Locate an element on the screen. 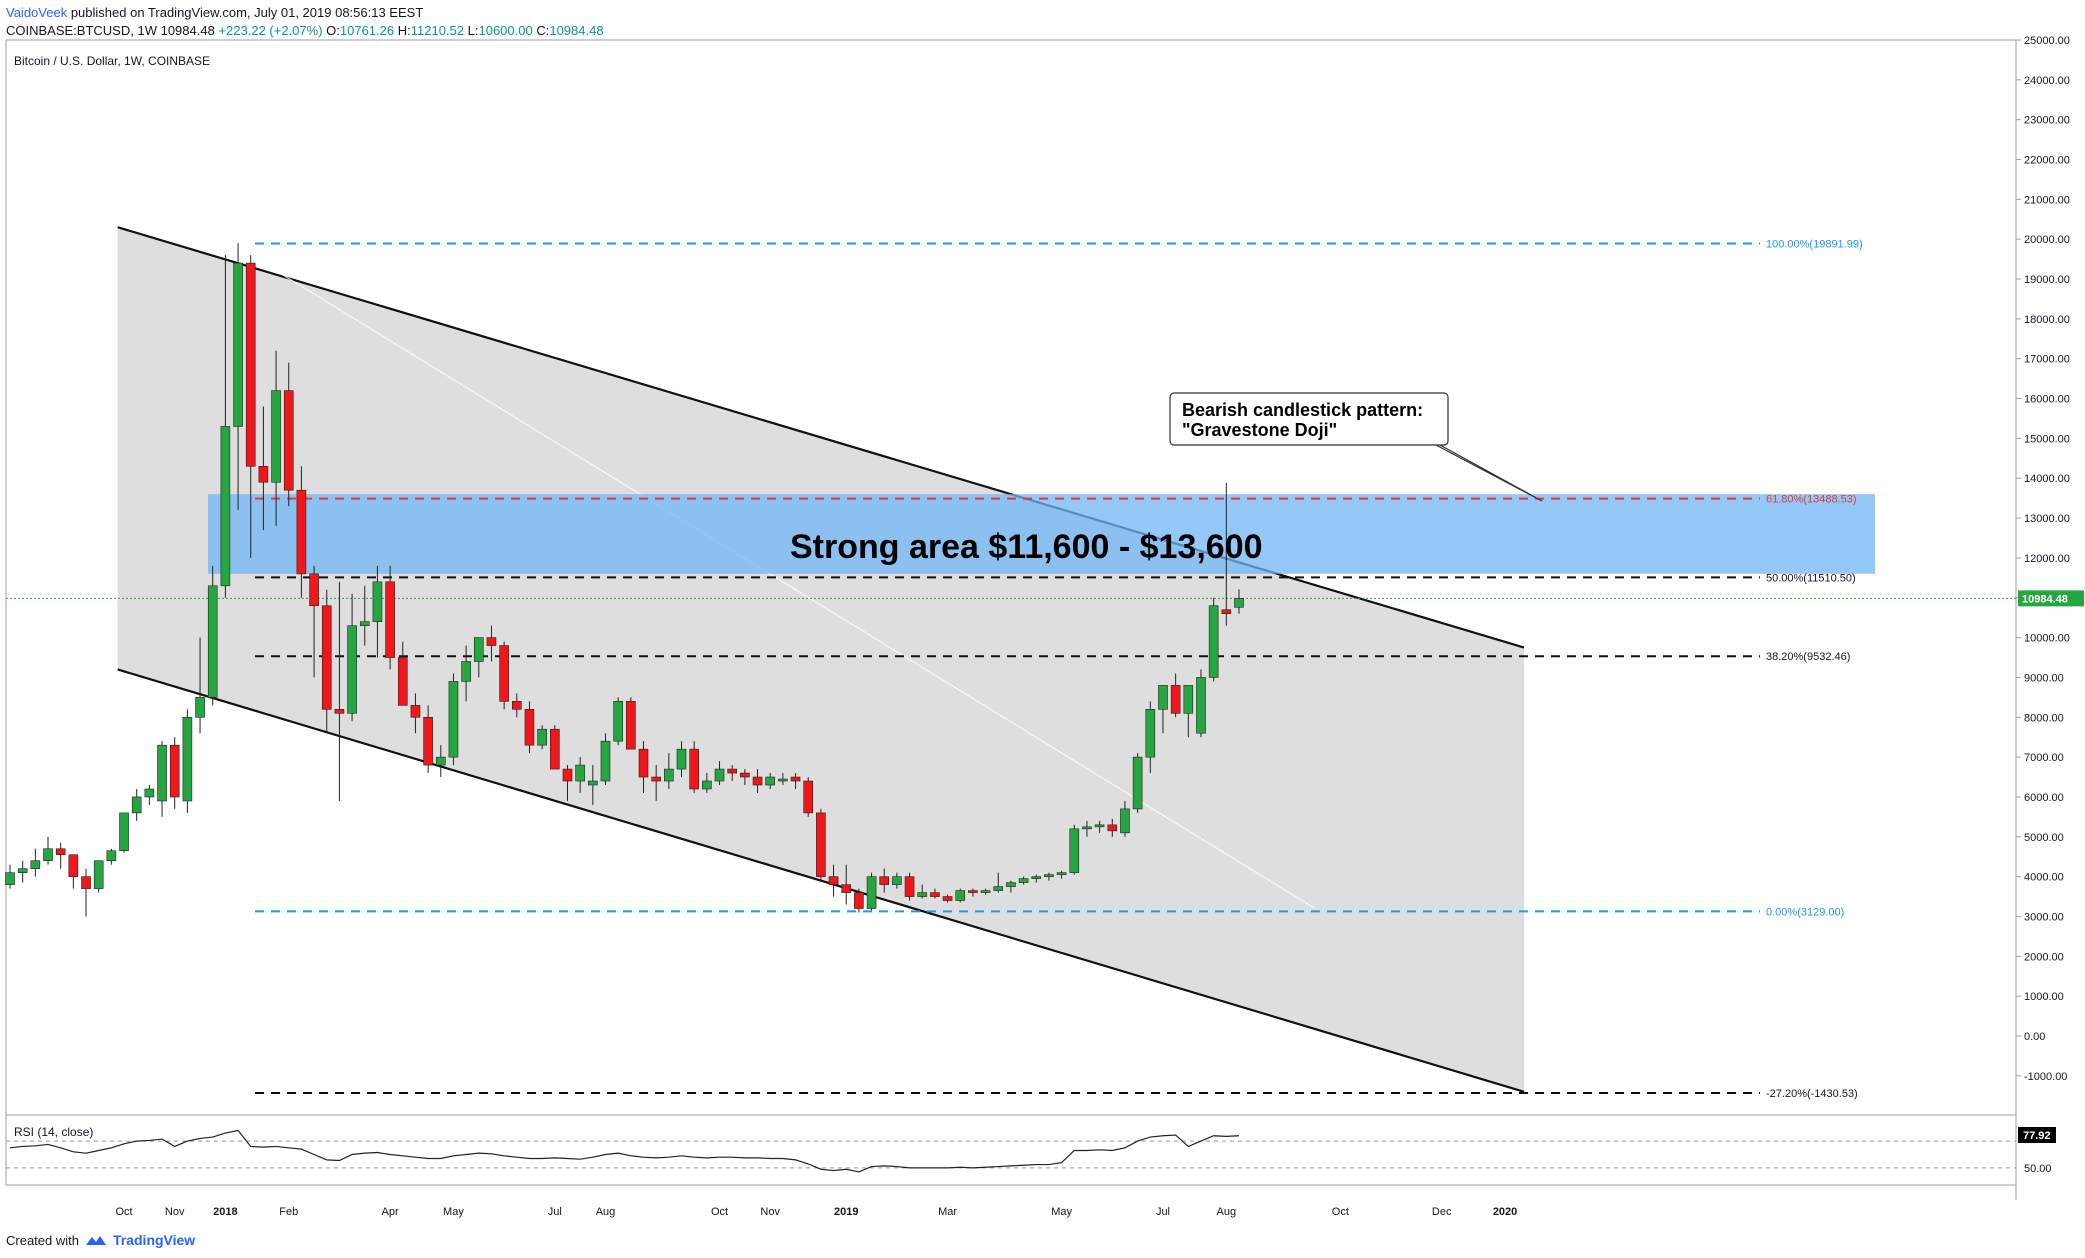 Image resolution: width=2085 pixels, height=1258 pixels. time-axis-label: Aug is located at coordinates (1227, 1212).